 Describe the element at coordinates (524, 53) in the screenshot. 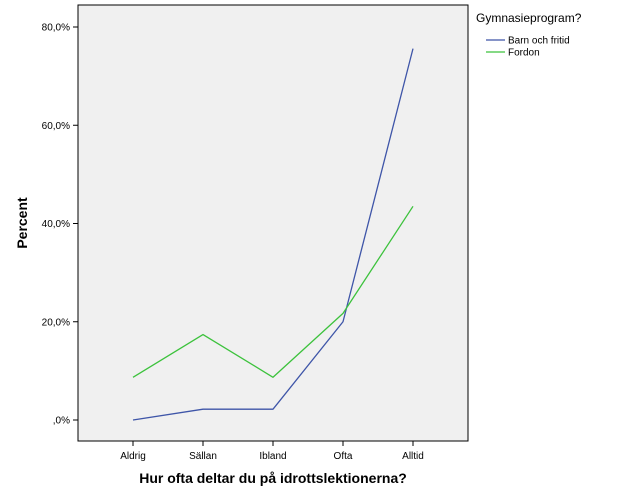

I see `legend-label: Fordon` at that location.